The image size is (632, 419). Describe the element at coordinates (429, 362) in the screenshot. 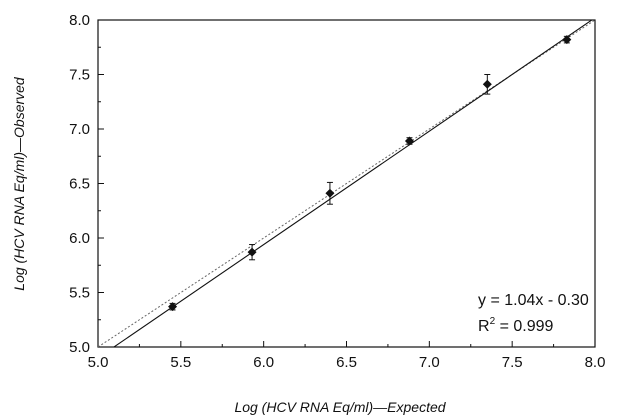

I see `x-tick-label: 7.0` at that location.